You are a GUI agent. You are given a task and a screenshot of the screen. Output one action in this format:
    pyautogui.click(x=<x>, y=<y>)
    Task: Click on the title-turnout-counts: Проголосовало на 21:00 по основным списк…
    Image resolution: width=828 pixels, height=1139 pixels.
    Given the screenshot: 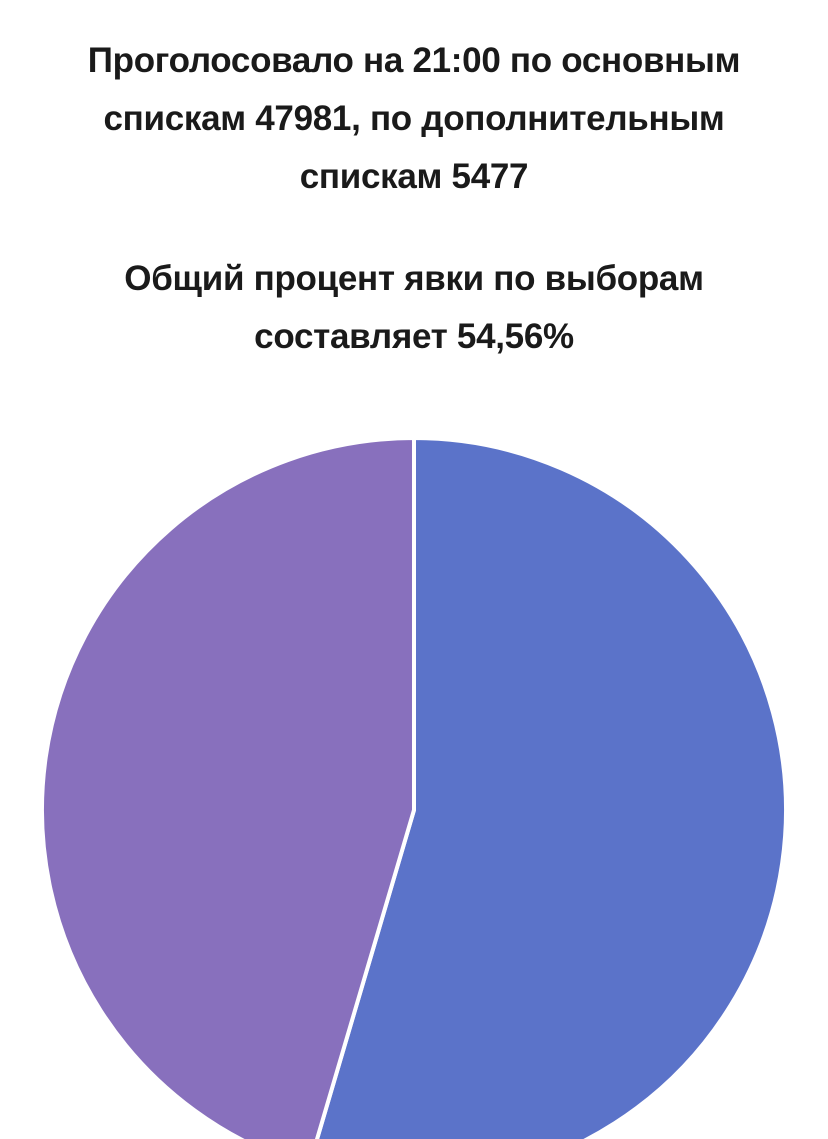 What is the action you would take?
    pyautogui.click(x=414, y=118)
    